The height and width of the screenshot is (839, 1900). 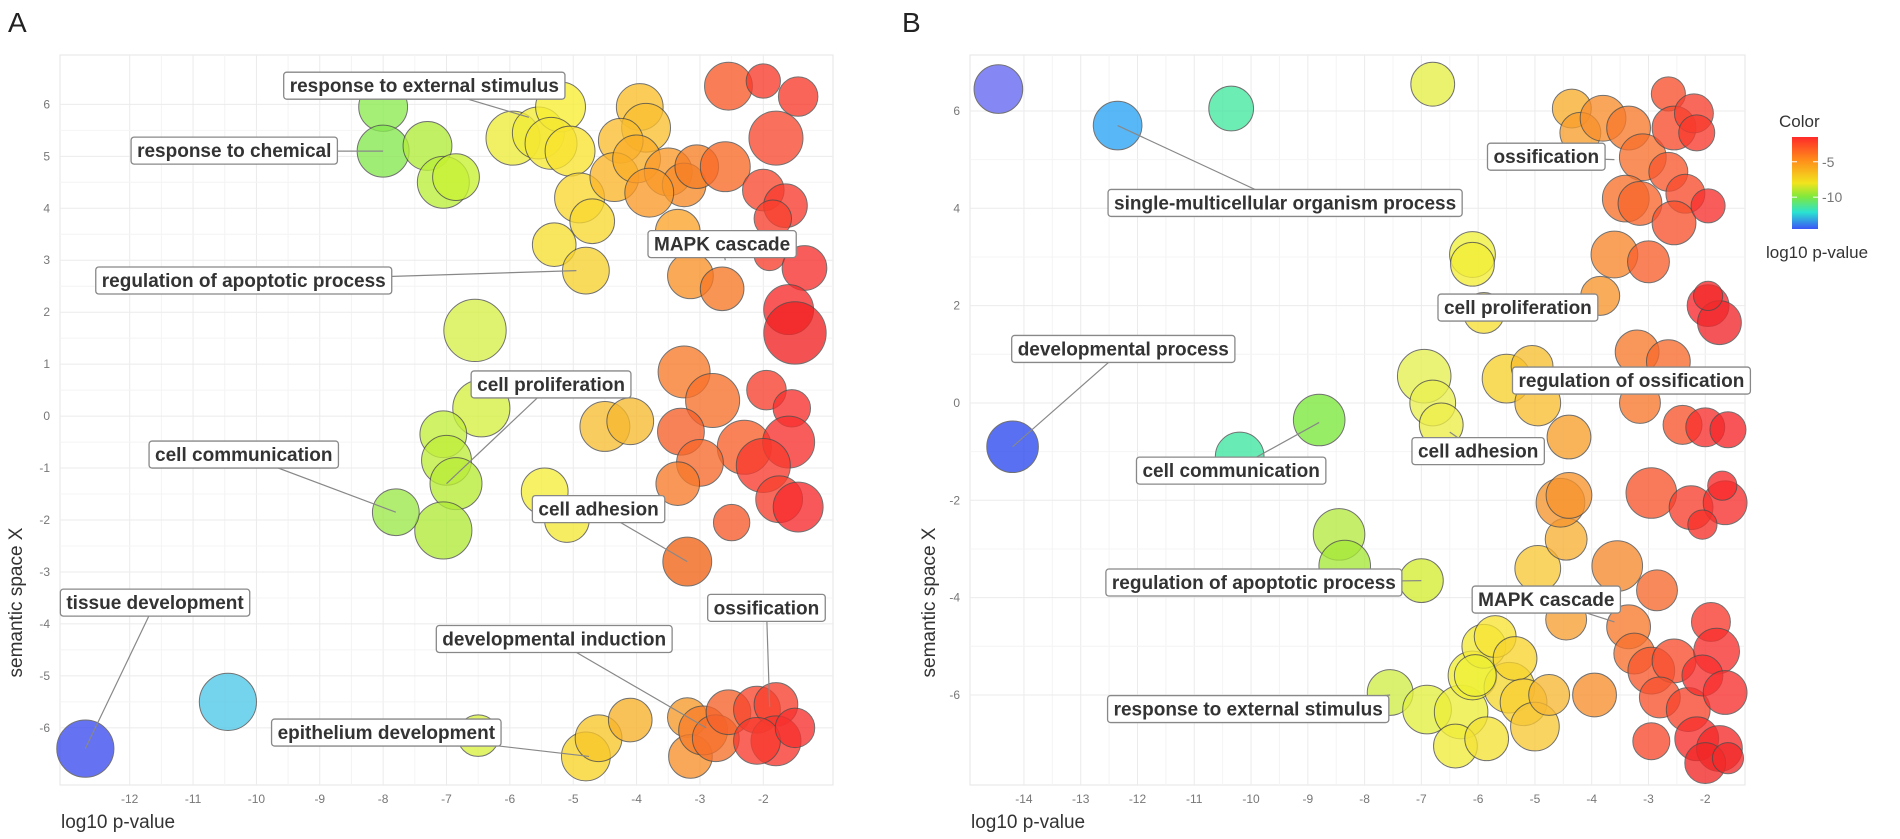 I want to click on legend-tick-label: -10, so click(x=1832, y=197).